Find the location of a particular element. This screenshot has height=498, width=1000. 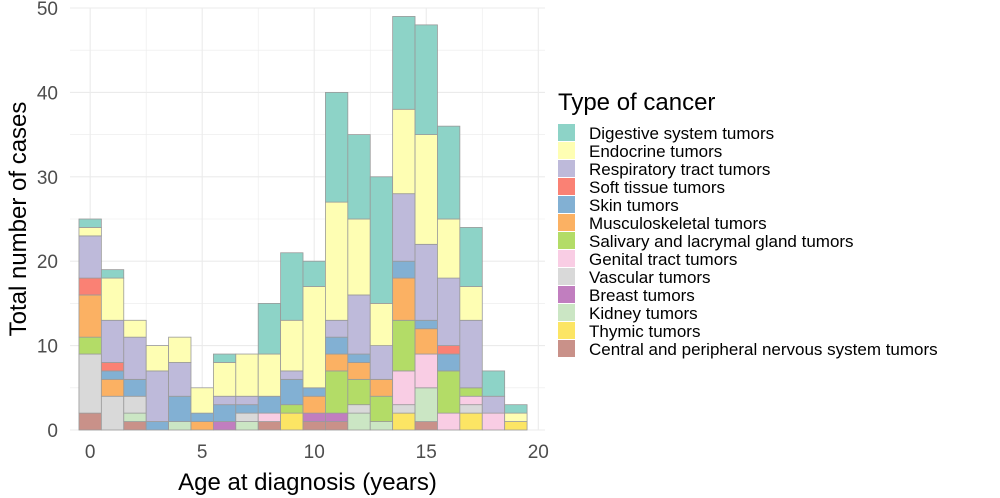

x-tick-label: 20 is located at coordinates (538, 452).